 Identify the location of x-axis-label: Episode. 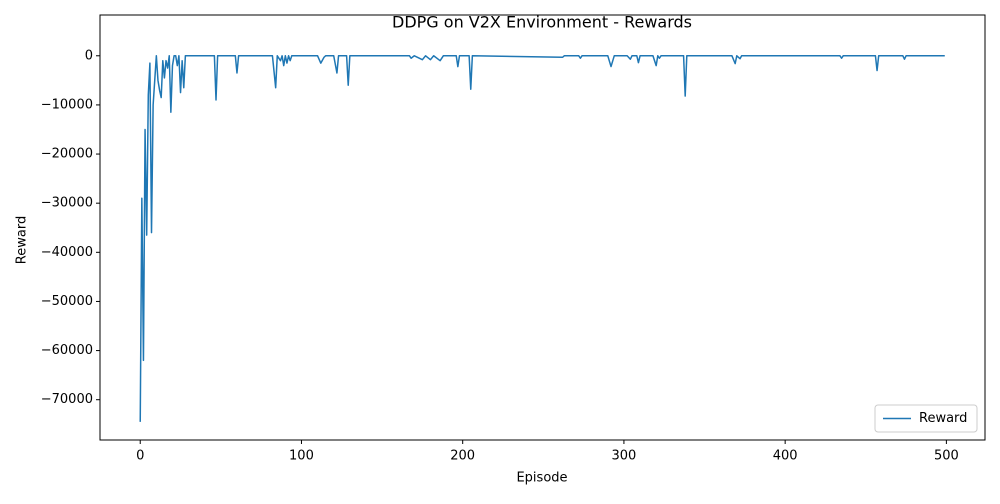
(541, 478).